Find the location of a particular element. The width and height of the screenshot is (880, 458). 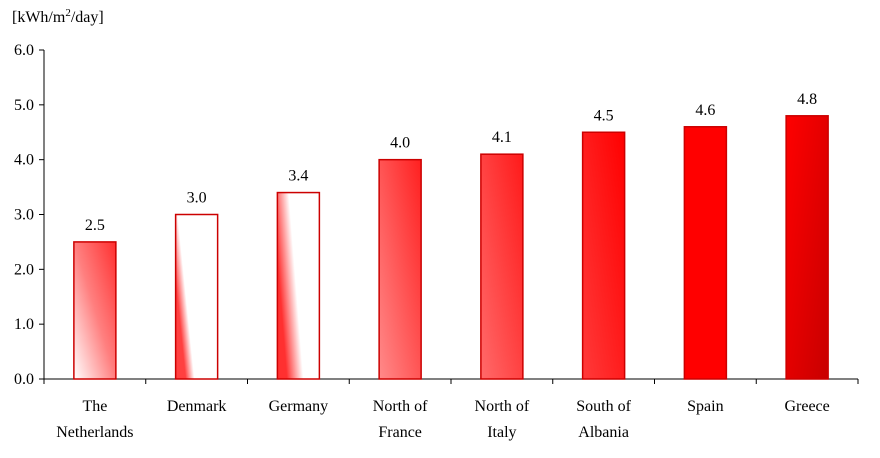

bar-value-label: 4.6 is located at coordinates (705, 110).